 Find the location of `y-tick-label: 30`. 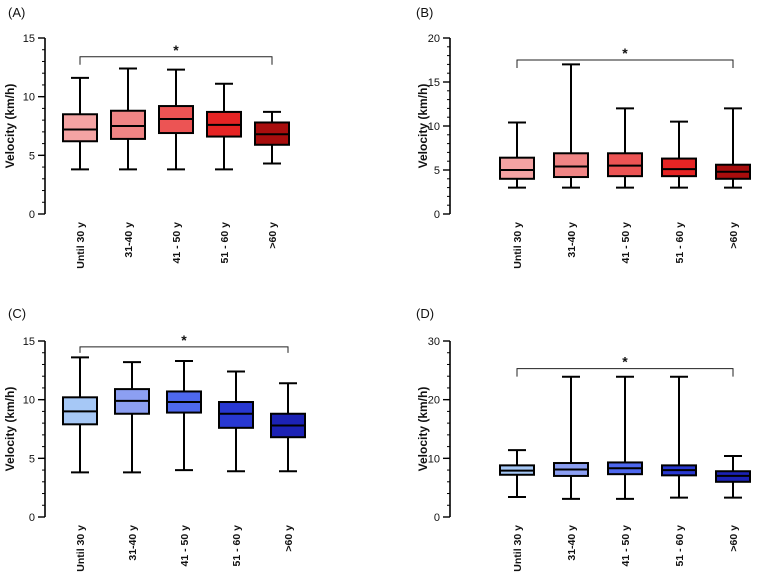

y-tick-label: 30 is located at coordinates (434, 342).